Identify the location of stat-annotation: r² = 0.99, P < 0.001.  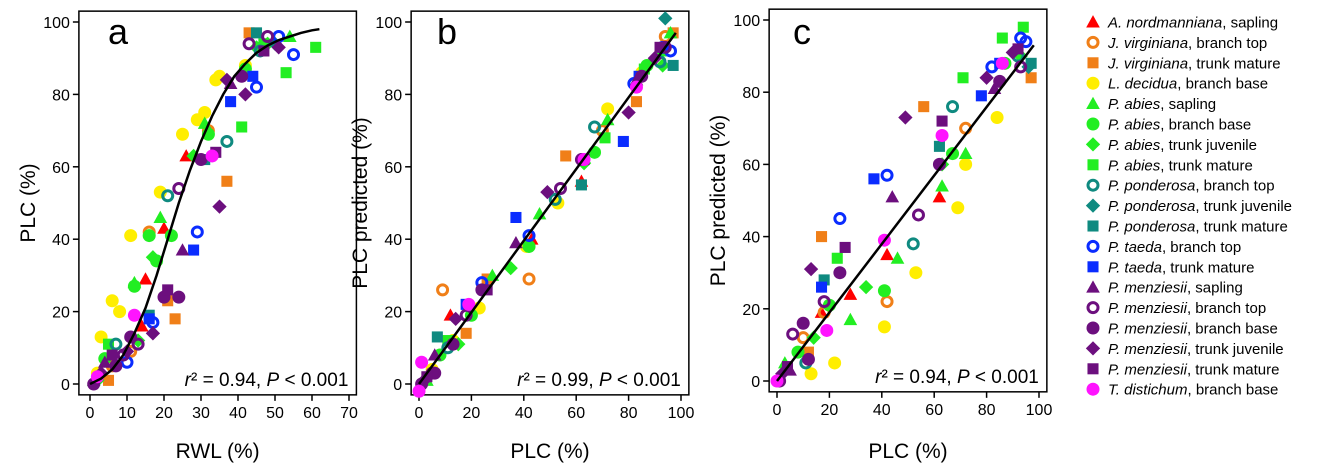
(599, 380).